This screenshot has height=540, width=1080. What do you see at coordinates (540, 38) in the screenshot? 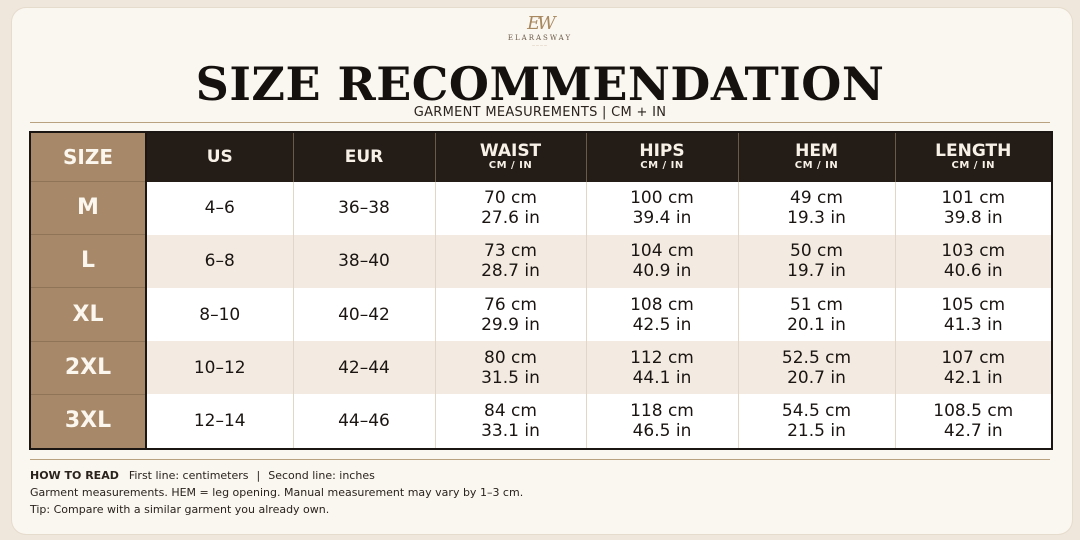
I see `brand-name: ELARASWAY` at bounding box center [540, 38].